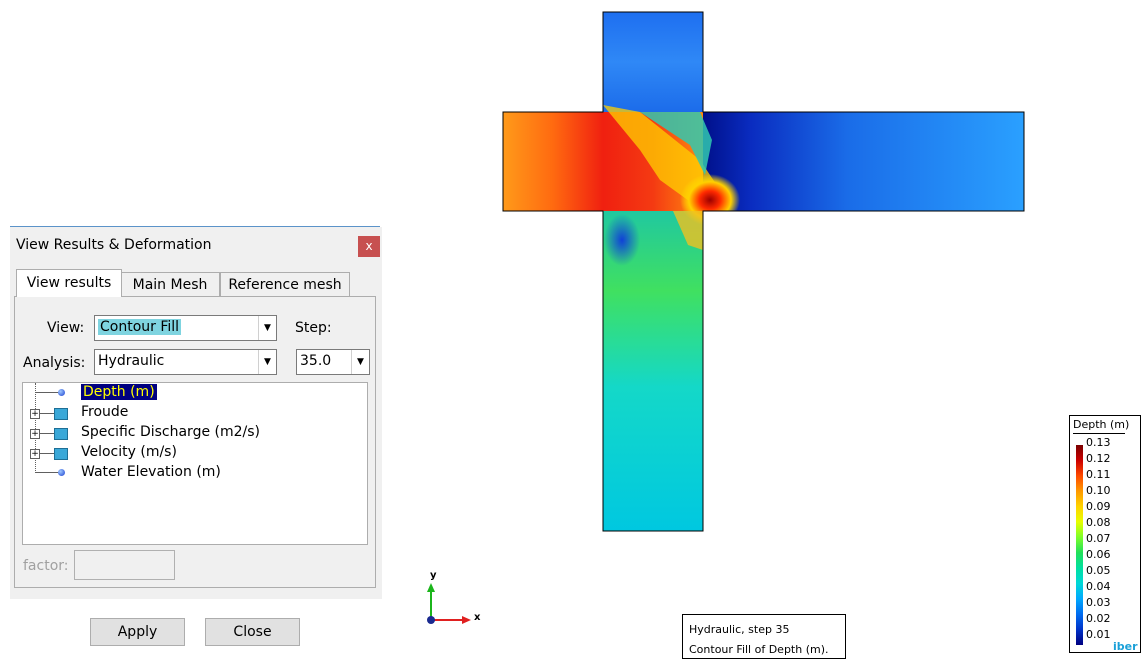 The width and height of the screenshot is (1141, 659). What do you see at coordinates (193, 453) in the screenshot?
I see `tree-item-velocity: + Velocity (m/s)` at bounding box center [193, 453].